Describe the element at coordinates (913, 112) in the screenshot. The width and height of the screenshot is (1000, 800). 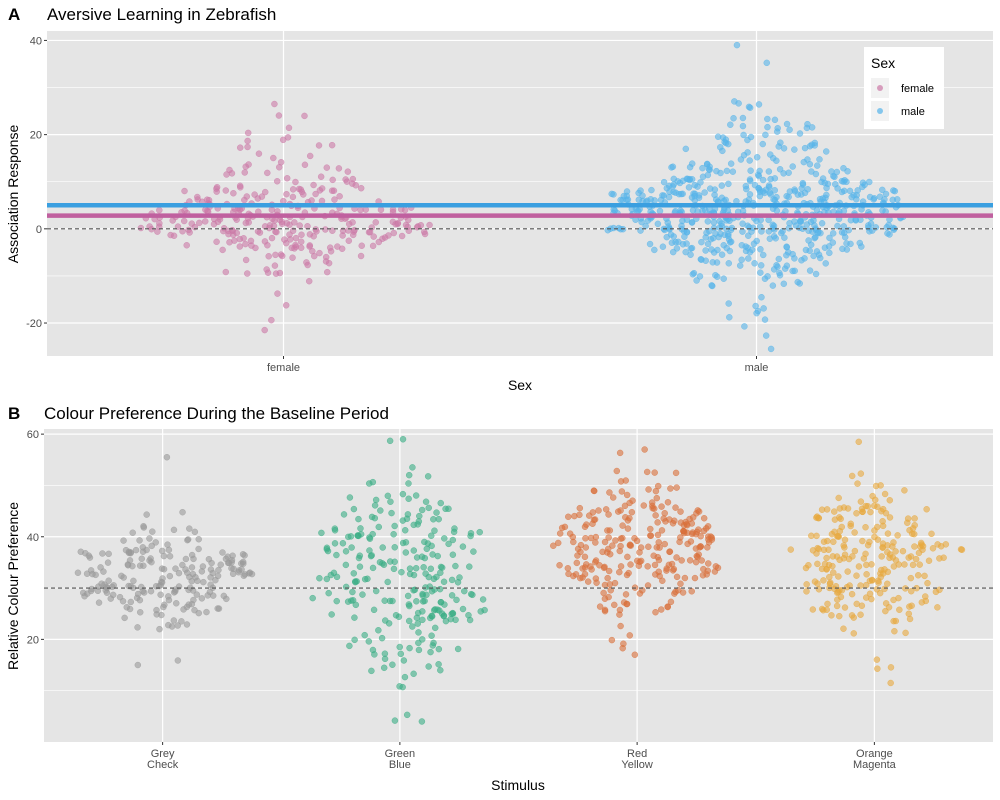
I see `legend-entry-male: male` at that location.